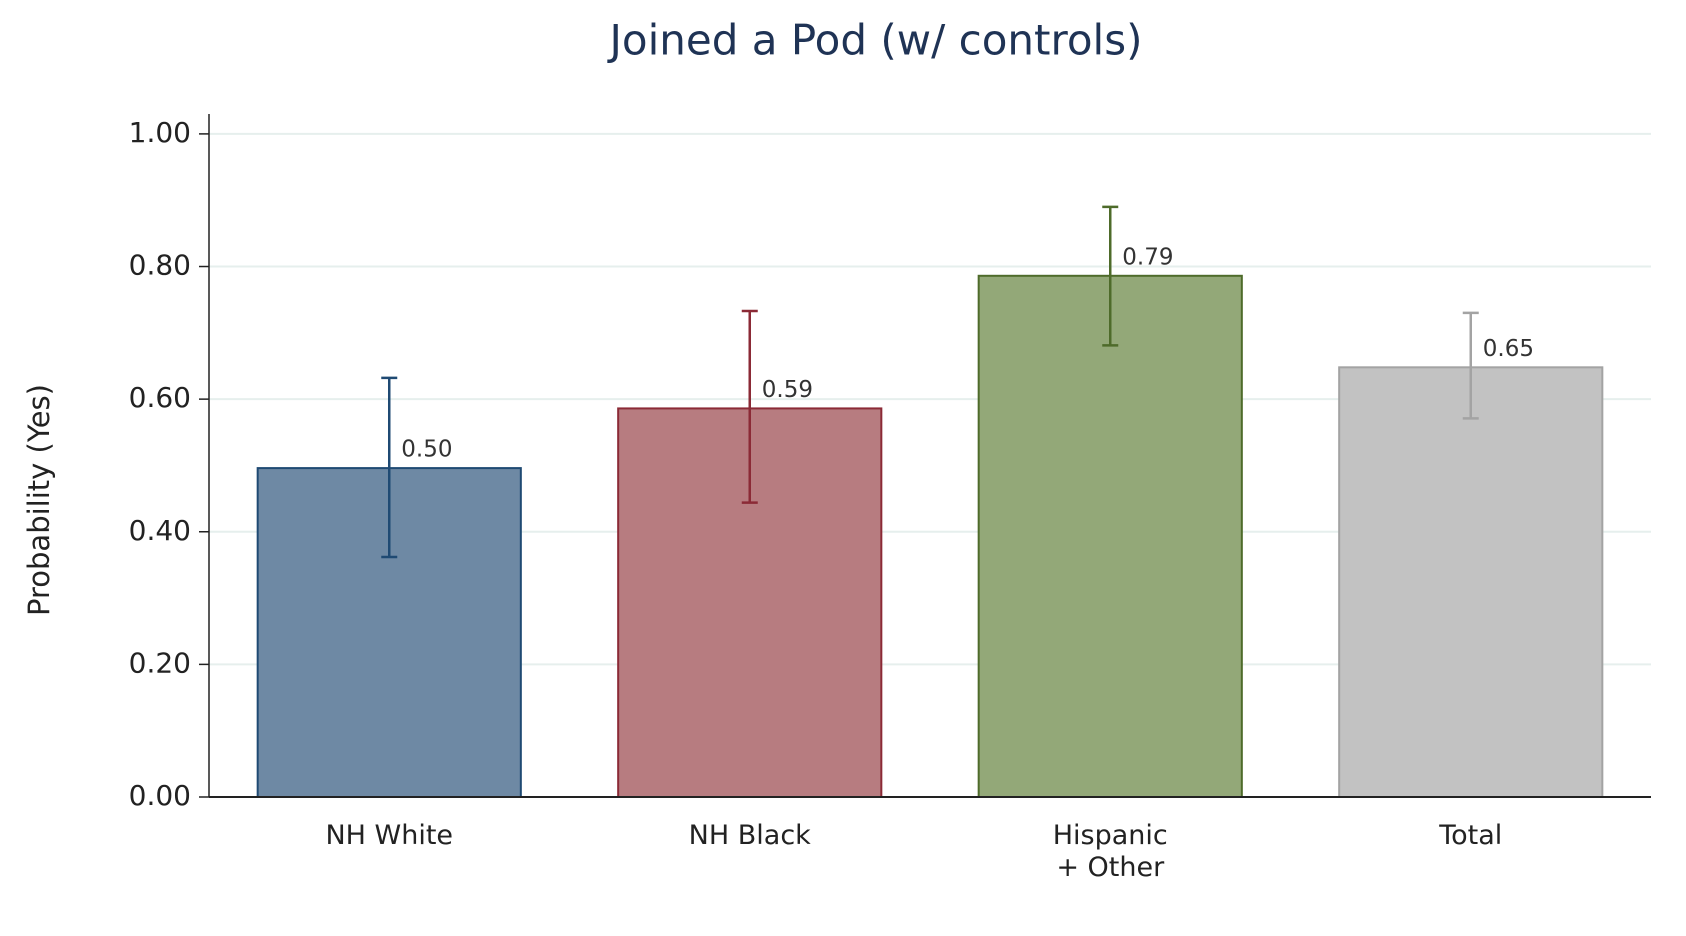  Describe the element at coordinates (160, 265) in the screenshot. I see `y-tick-label: 0.80` at that location.